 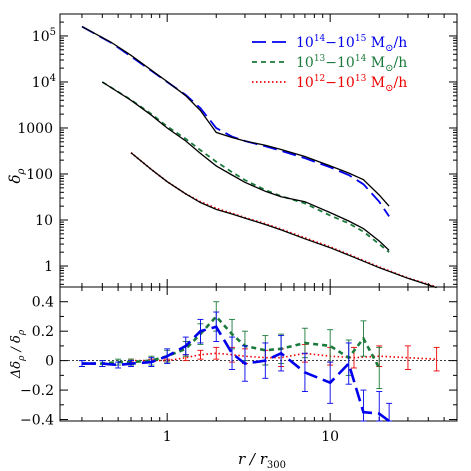 I want to click on y-tick-label: 10⁴, so click(x=44, y=82).